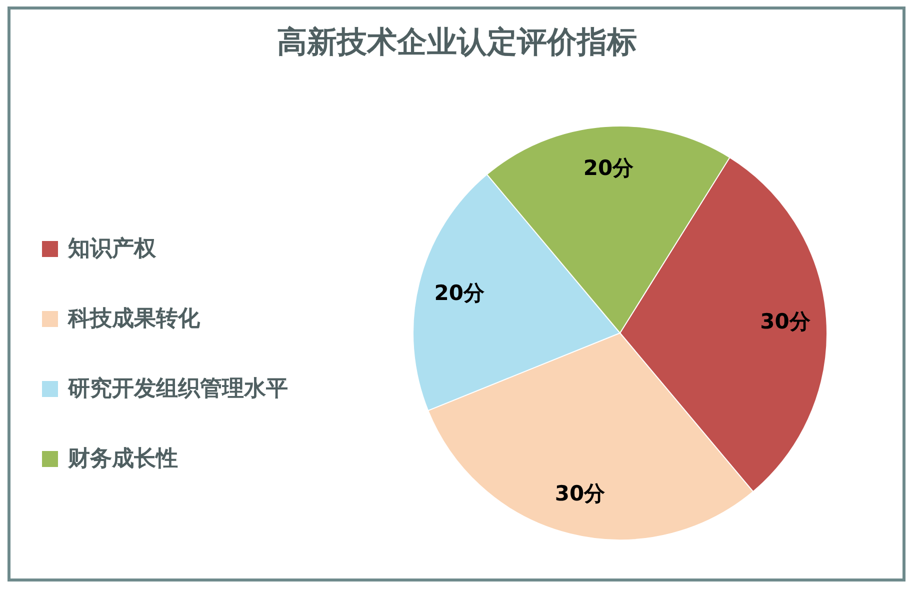  Describe the element at coordinates (134, 319) in the screenshot. I see `legend-label: 科技成果转化` at that location.